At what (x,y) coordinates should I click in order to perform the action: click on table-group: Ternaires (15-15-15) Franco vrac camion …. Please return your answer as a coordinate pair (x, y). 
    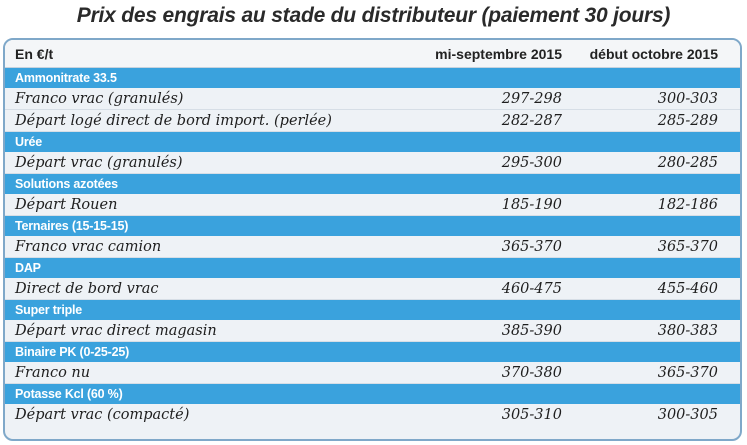
    Looking at the image, I should click on (372, 237).